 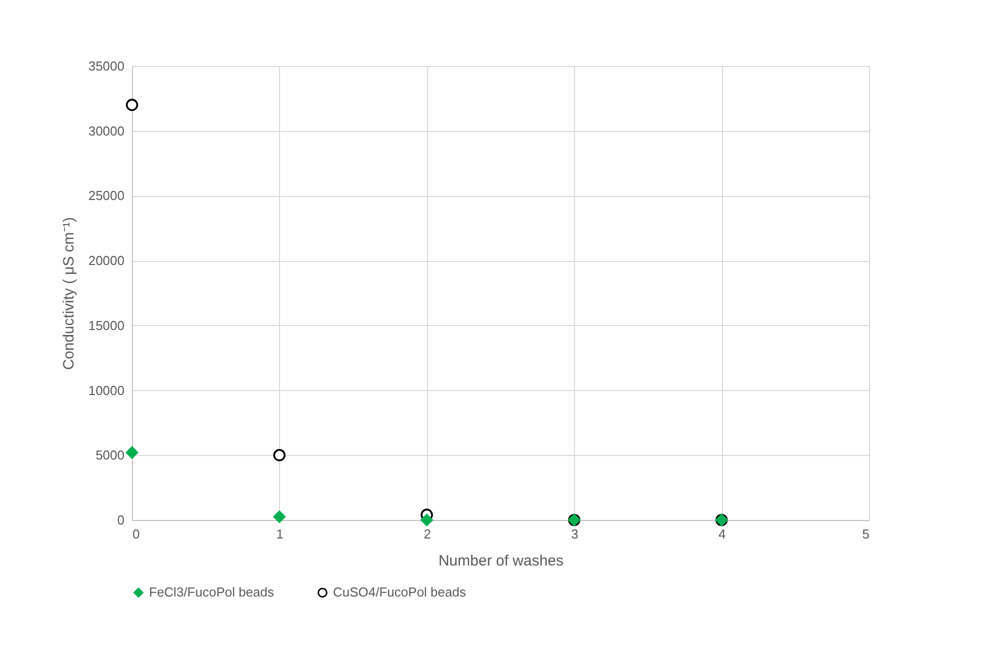 I want to click on y-tick-label: 0, so click(x=120, y=520).